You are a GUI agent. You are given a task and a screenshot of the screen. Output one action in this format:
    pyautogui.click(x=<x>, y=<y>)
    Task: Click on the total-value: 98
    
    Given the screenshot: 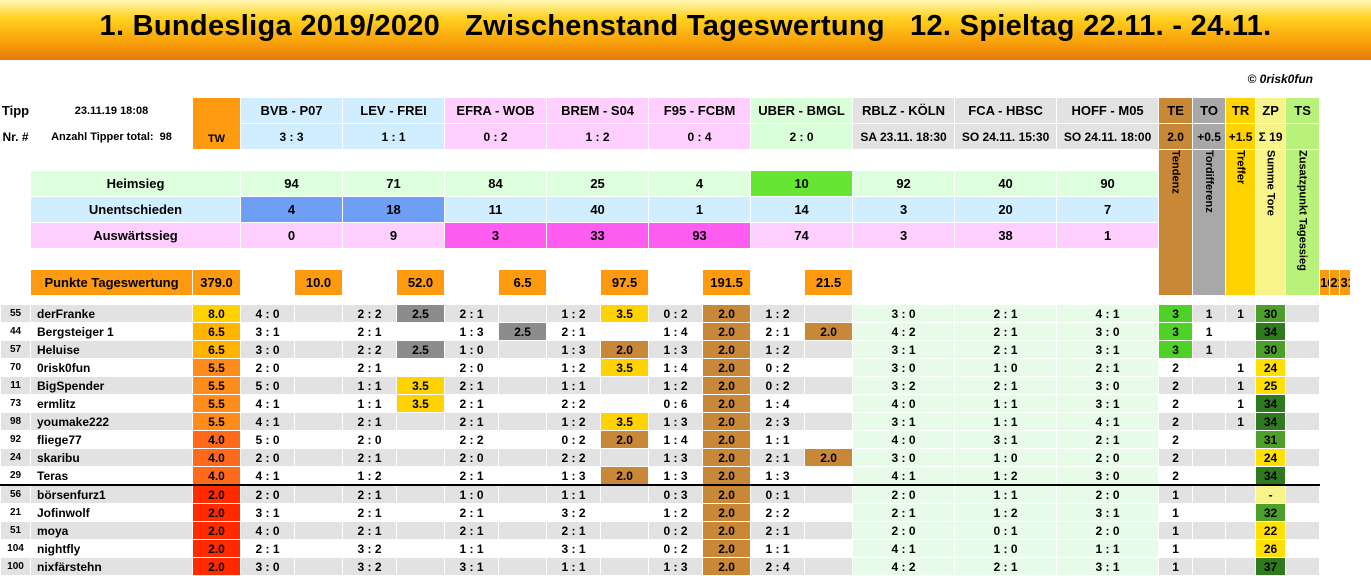 What is the action you would take?
    pyautogui.click(x=165, y=136)
    